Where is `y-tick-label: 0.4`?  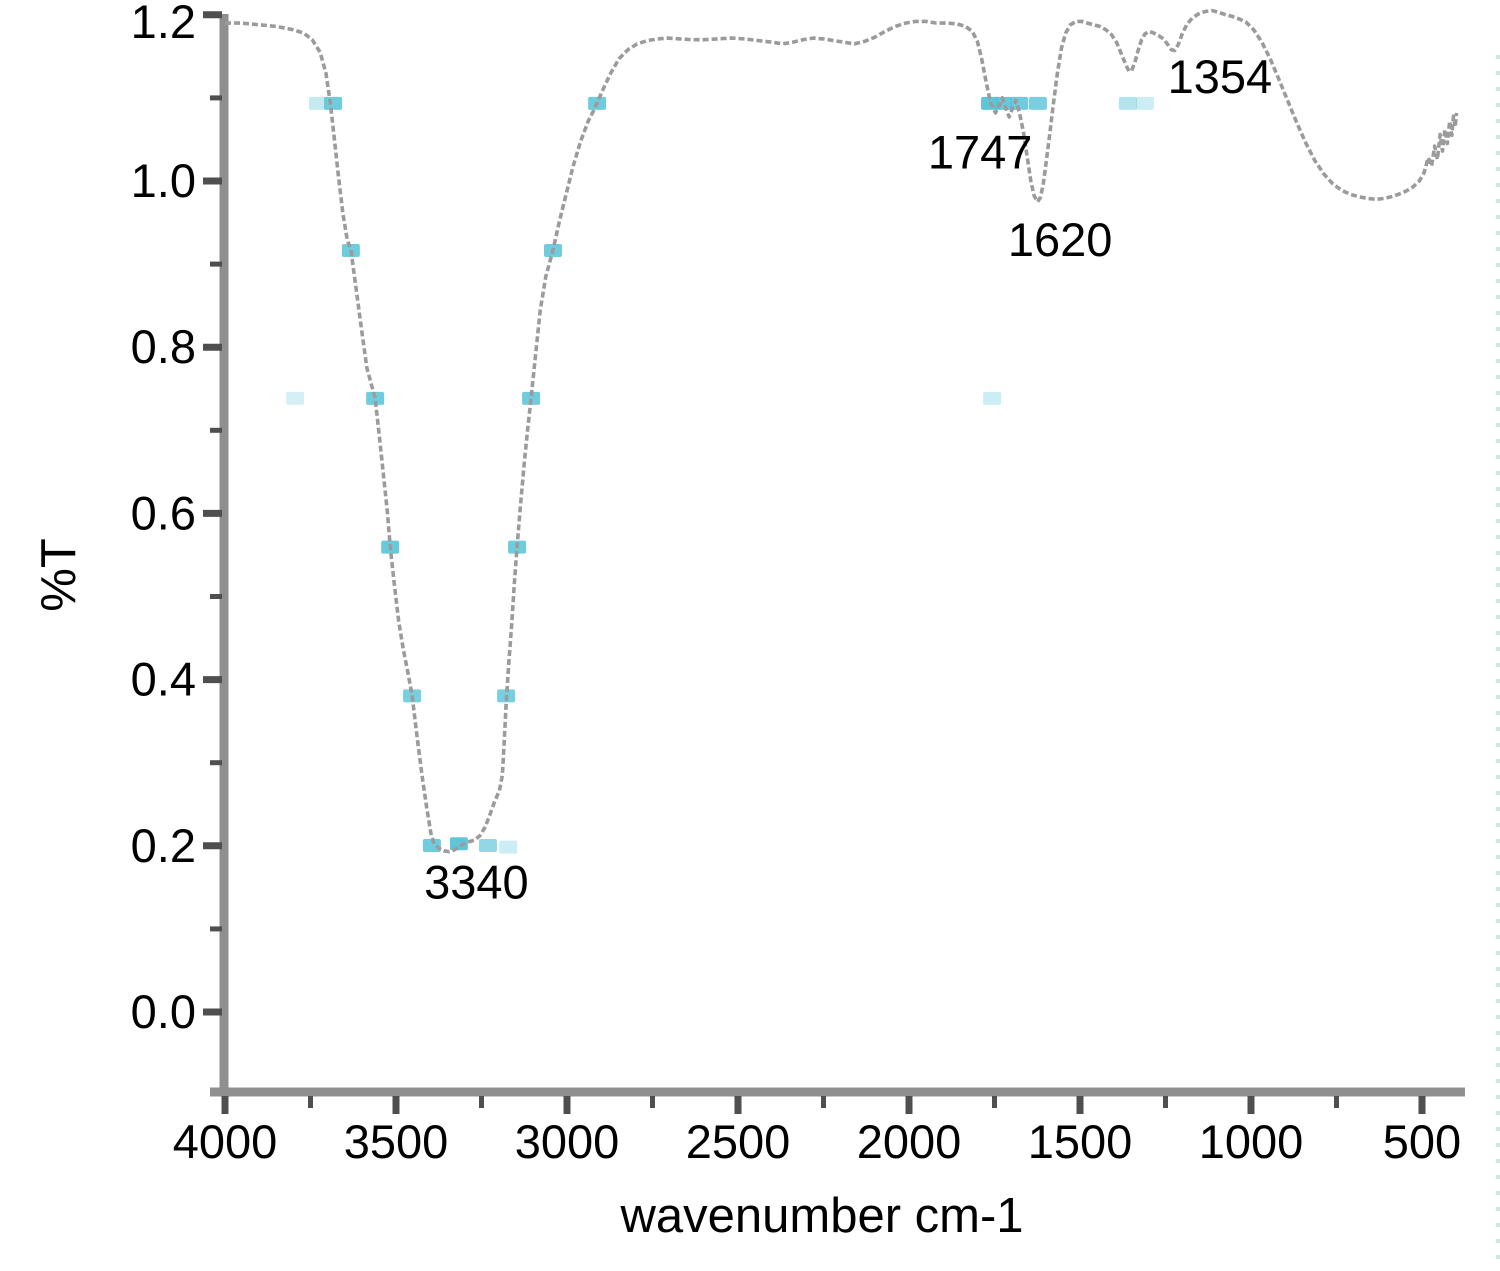
y-tick-label: 0.4 is located at coordinates (163, 679).